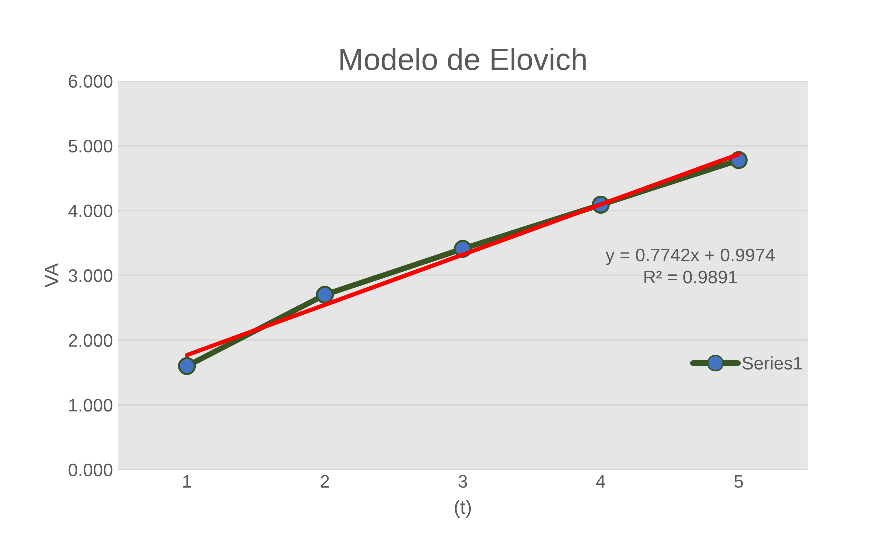  Describe the element at coordinates (463, 59) in the screenshot. I see `chart-title: Modelo de Elovich` at that location.